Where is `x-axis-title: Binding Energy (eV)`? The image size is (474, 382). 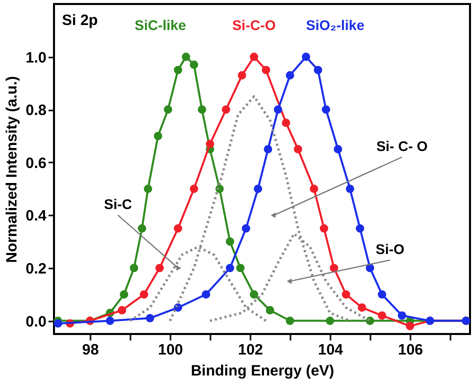
x-axis-title: Binding Energy (eV) is located at coordinates (262, 371).